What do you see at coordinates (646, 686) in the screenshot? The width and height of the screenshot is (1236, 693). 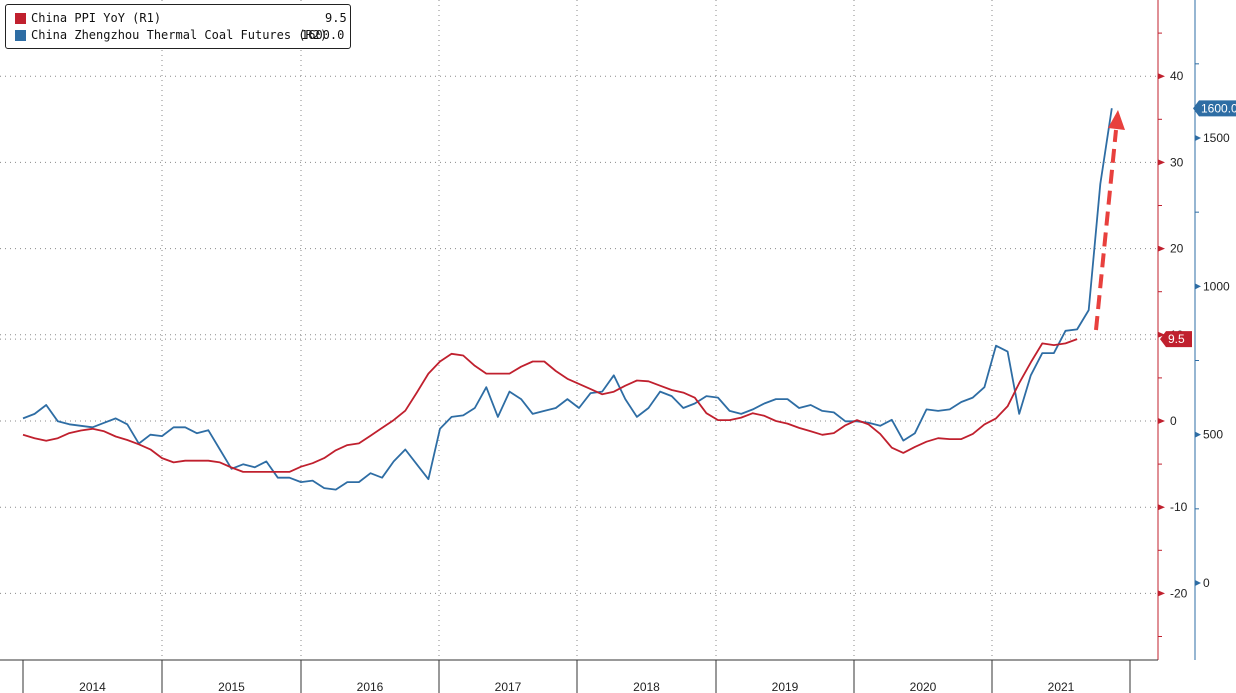 I see `year-label: 2018` at bounding box center [646, 686].